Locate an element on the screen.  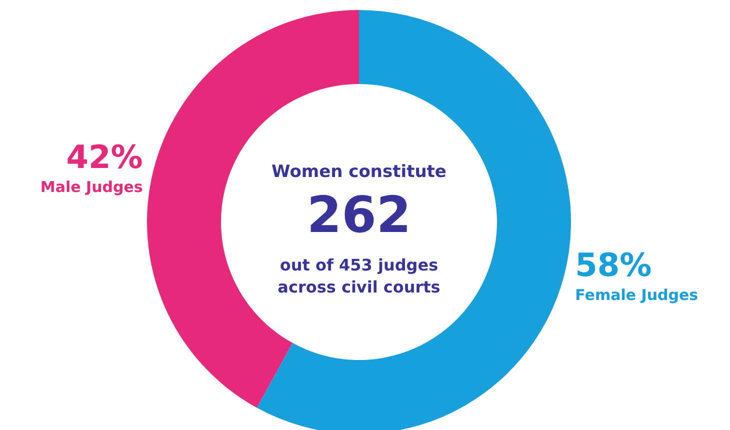
data-label: 58% is located at coordinates (613, 265).